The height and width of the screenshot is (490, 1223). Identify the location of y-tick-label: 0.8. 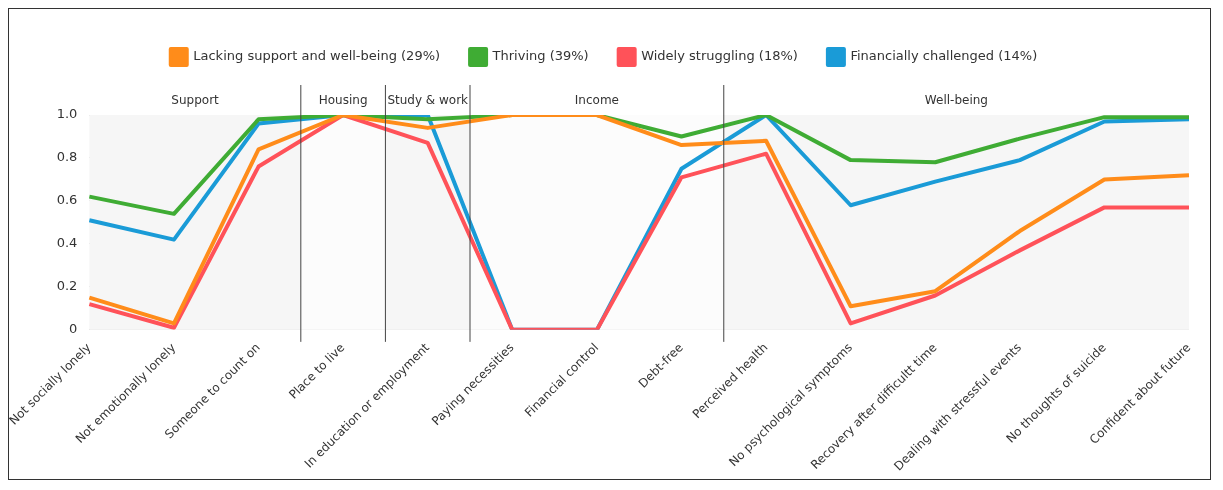
(67, 157).